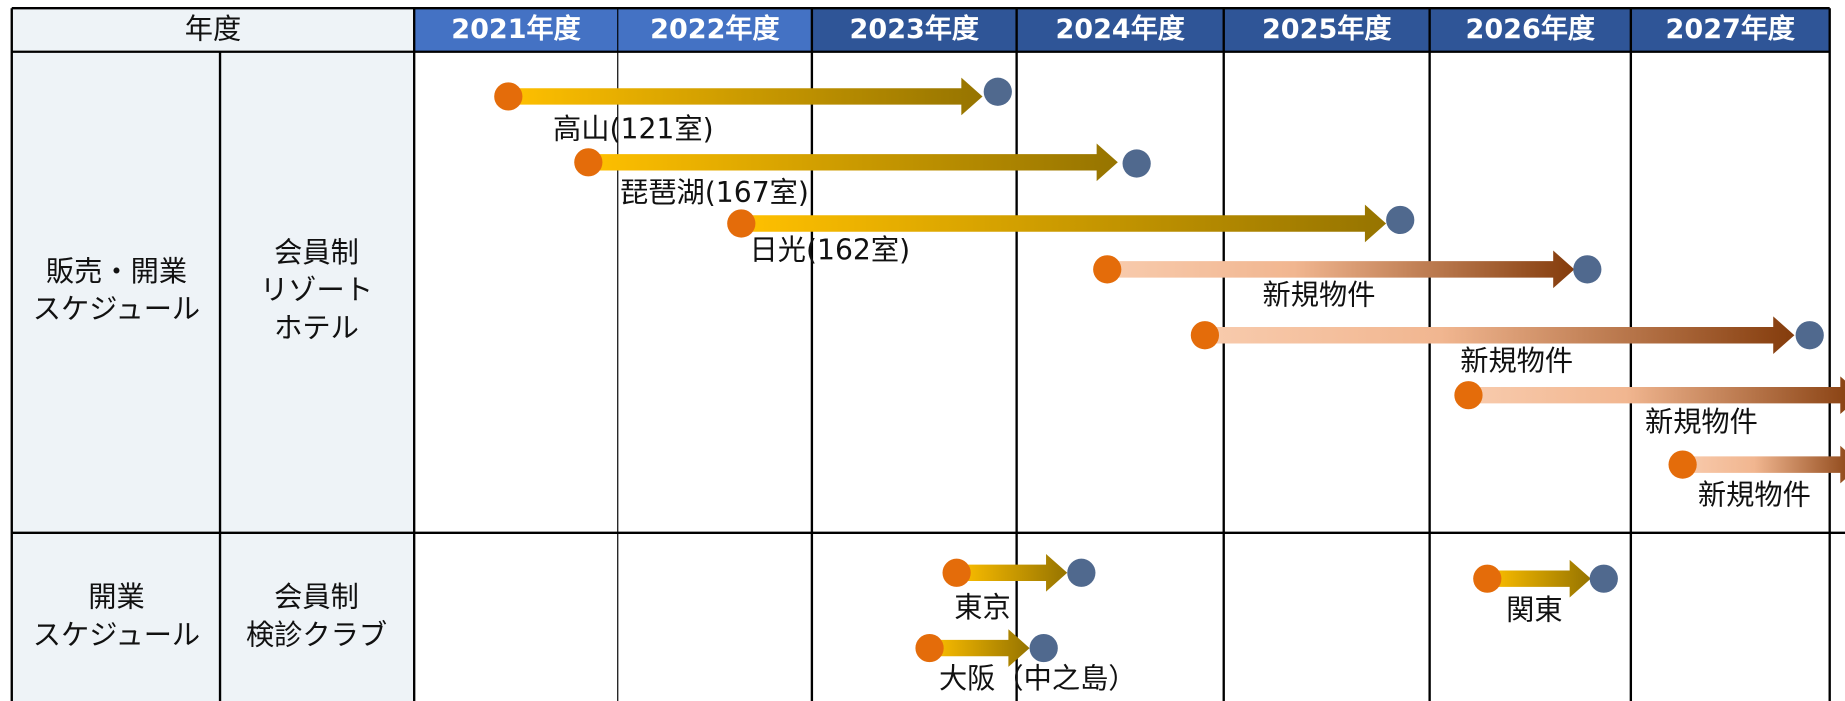 The width and height of the screenshot is (1845, 701). Describe the element at coordinates (316, 290) in the screenshot. I see `row-label: リゾート` at that location.